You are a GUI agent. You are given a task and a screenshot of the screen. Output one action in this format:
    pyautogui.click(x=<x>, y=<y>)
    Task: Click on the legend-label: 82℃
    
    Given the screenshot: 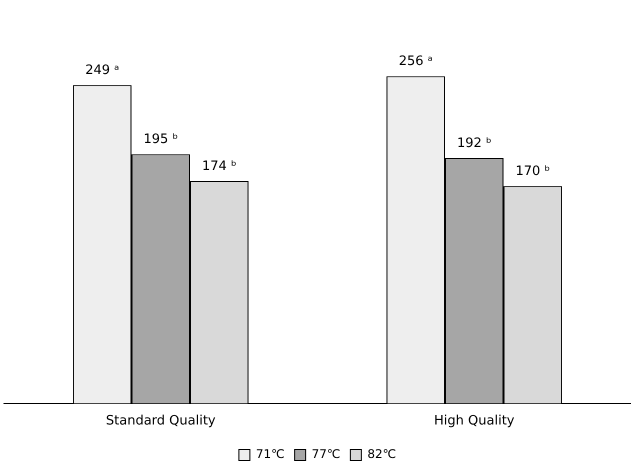 What is the action you would take?
    pyautogui.click(x=381, y=454)
    